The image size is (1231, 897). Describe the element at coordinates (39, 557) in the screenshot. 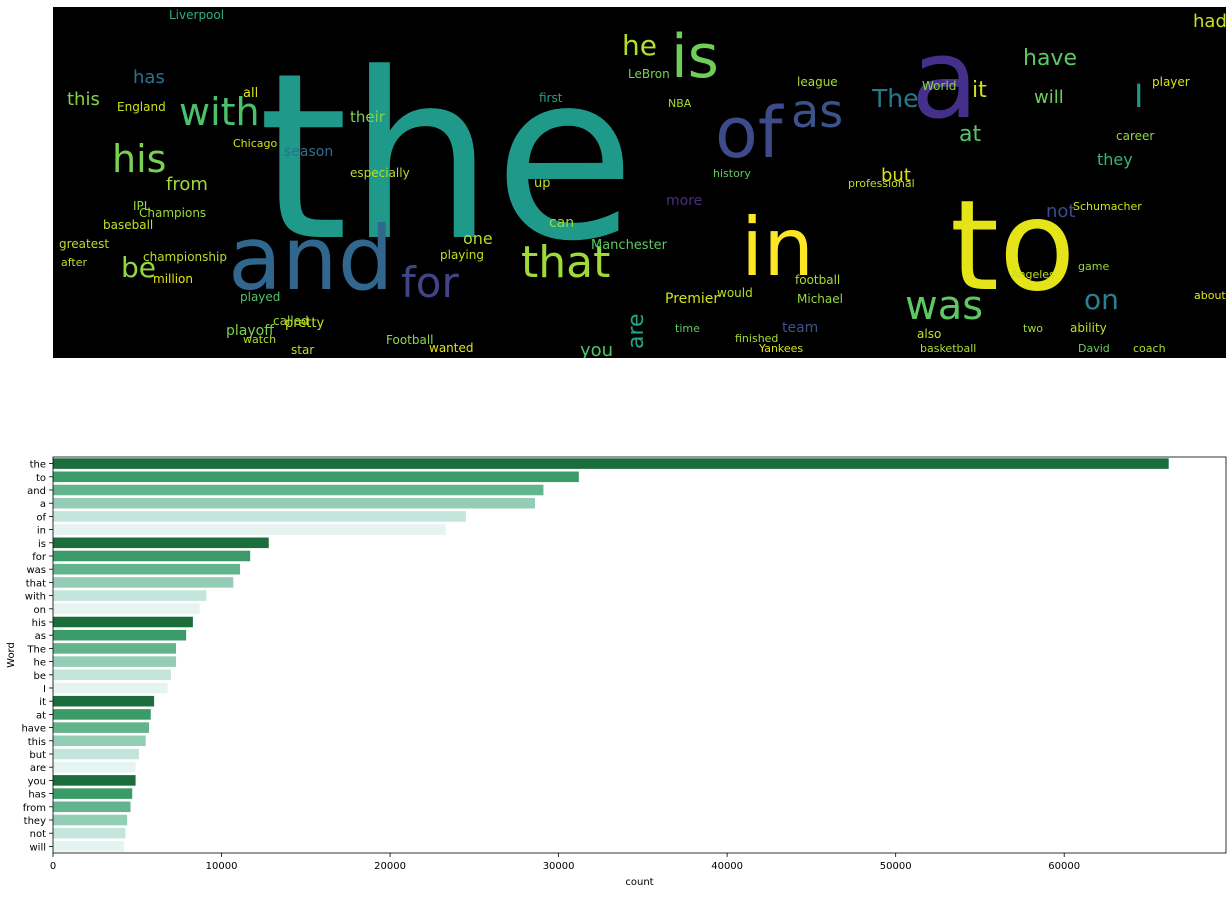

I see `y-tick-label: for` at that location.